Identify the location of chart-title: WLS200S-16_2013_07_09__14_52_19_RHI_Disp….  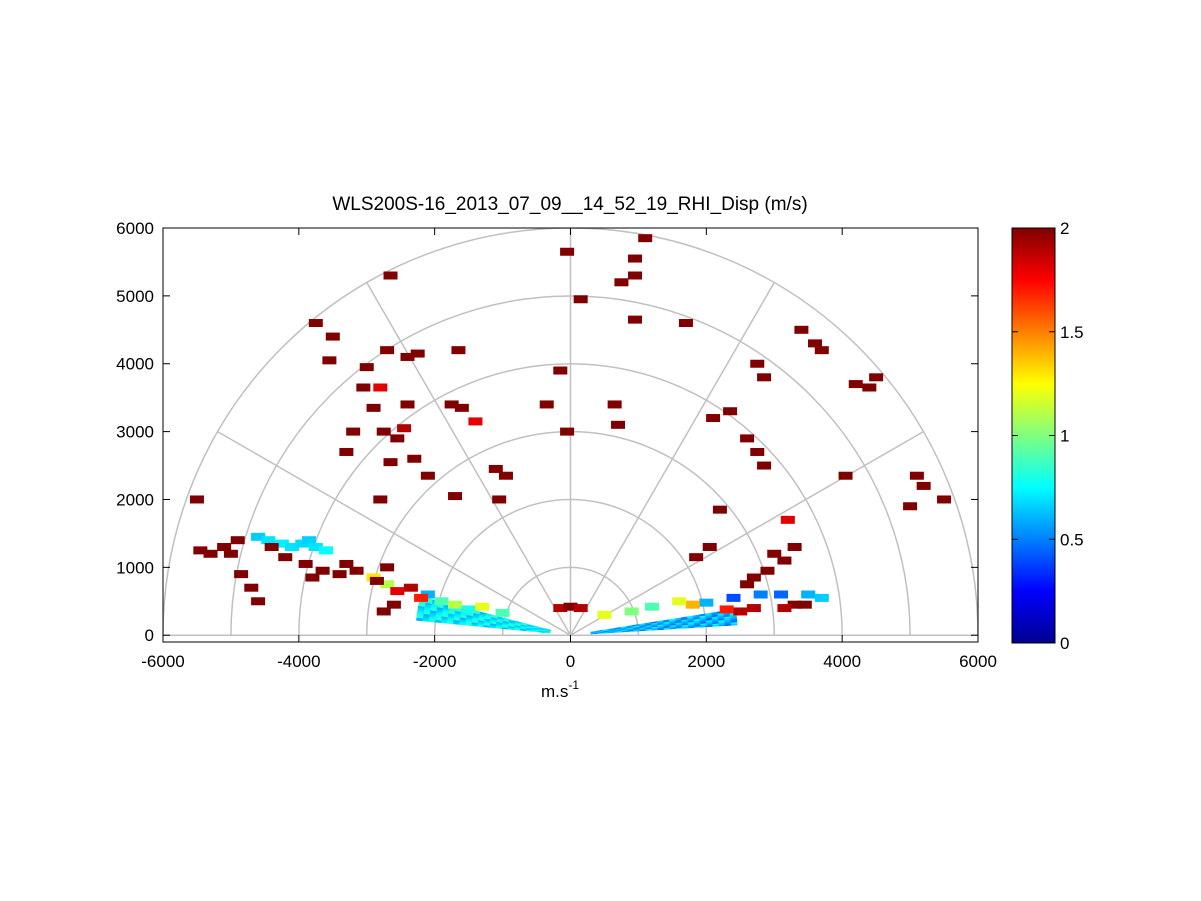
(569, 204).